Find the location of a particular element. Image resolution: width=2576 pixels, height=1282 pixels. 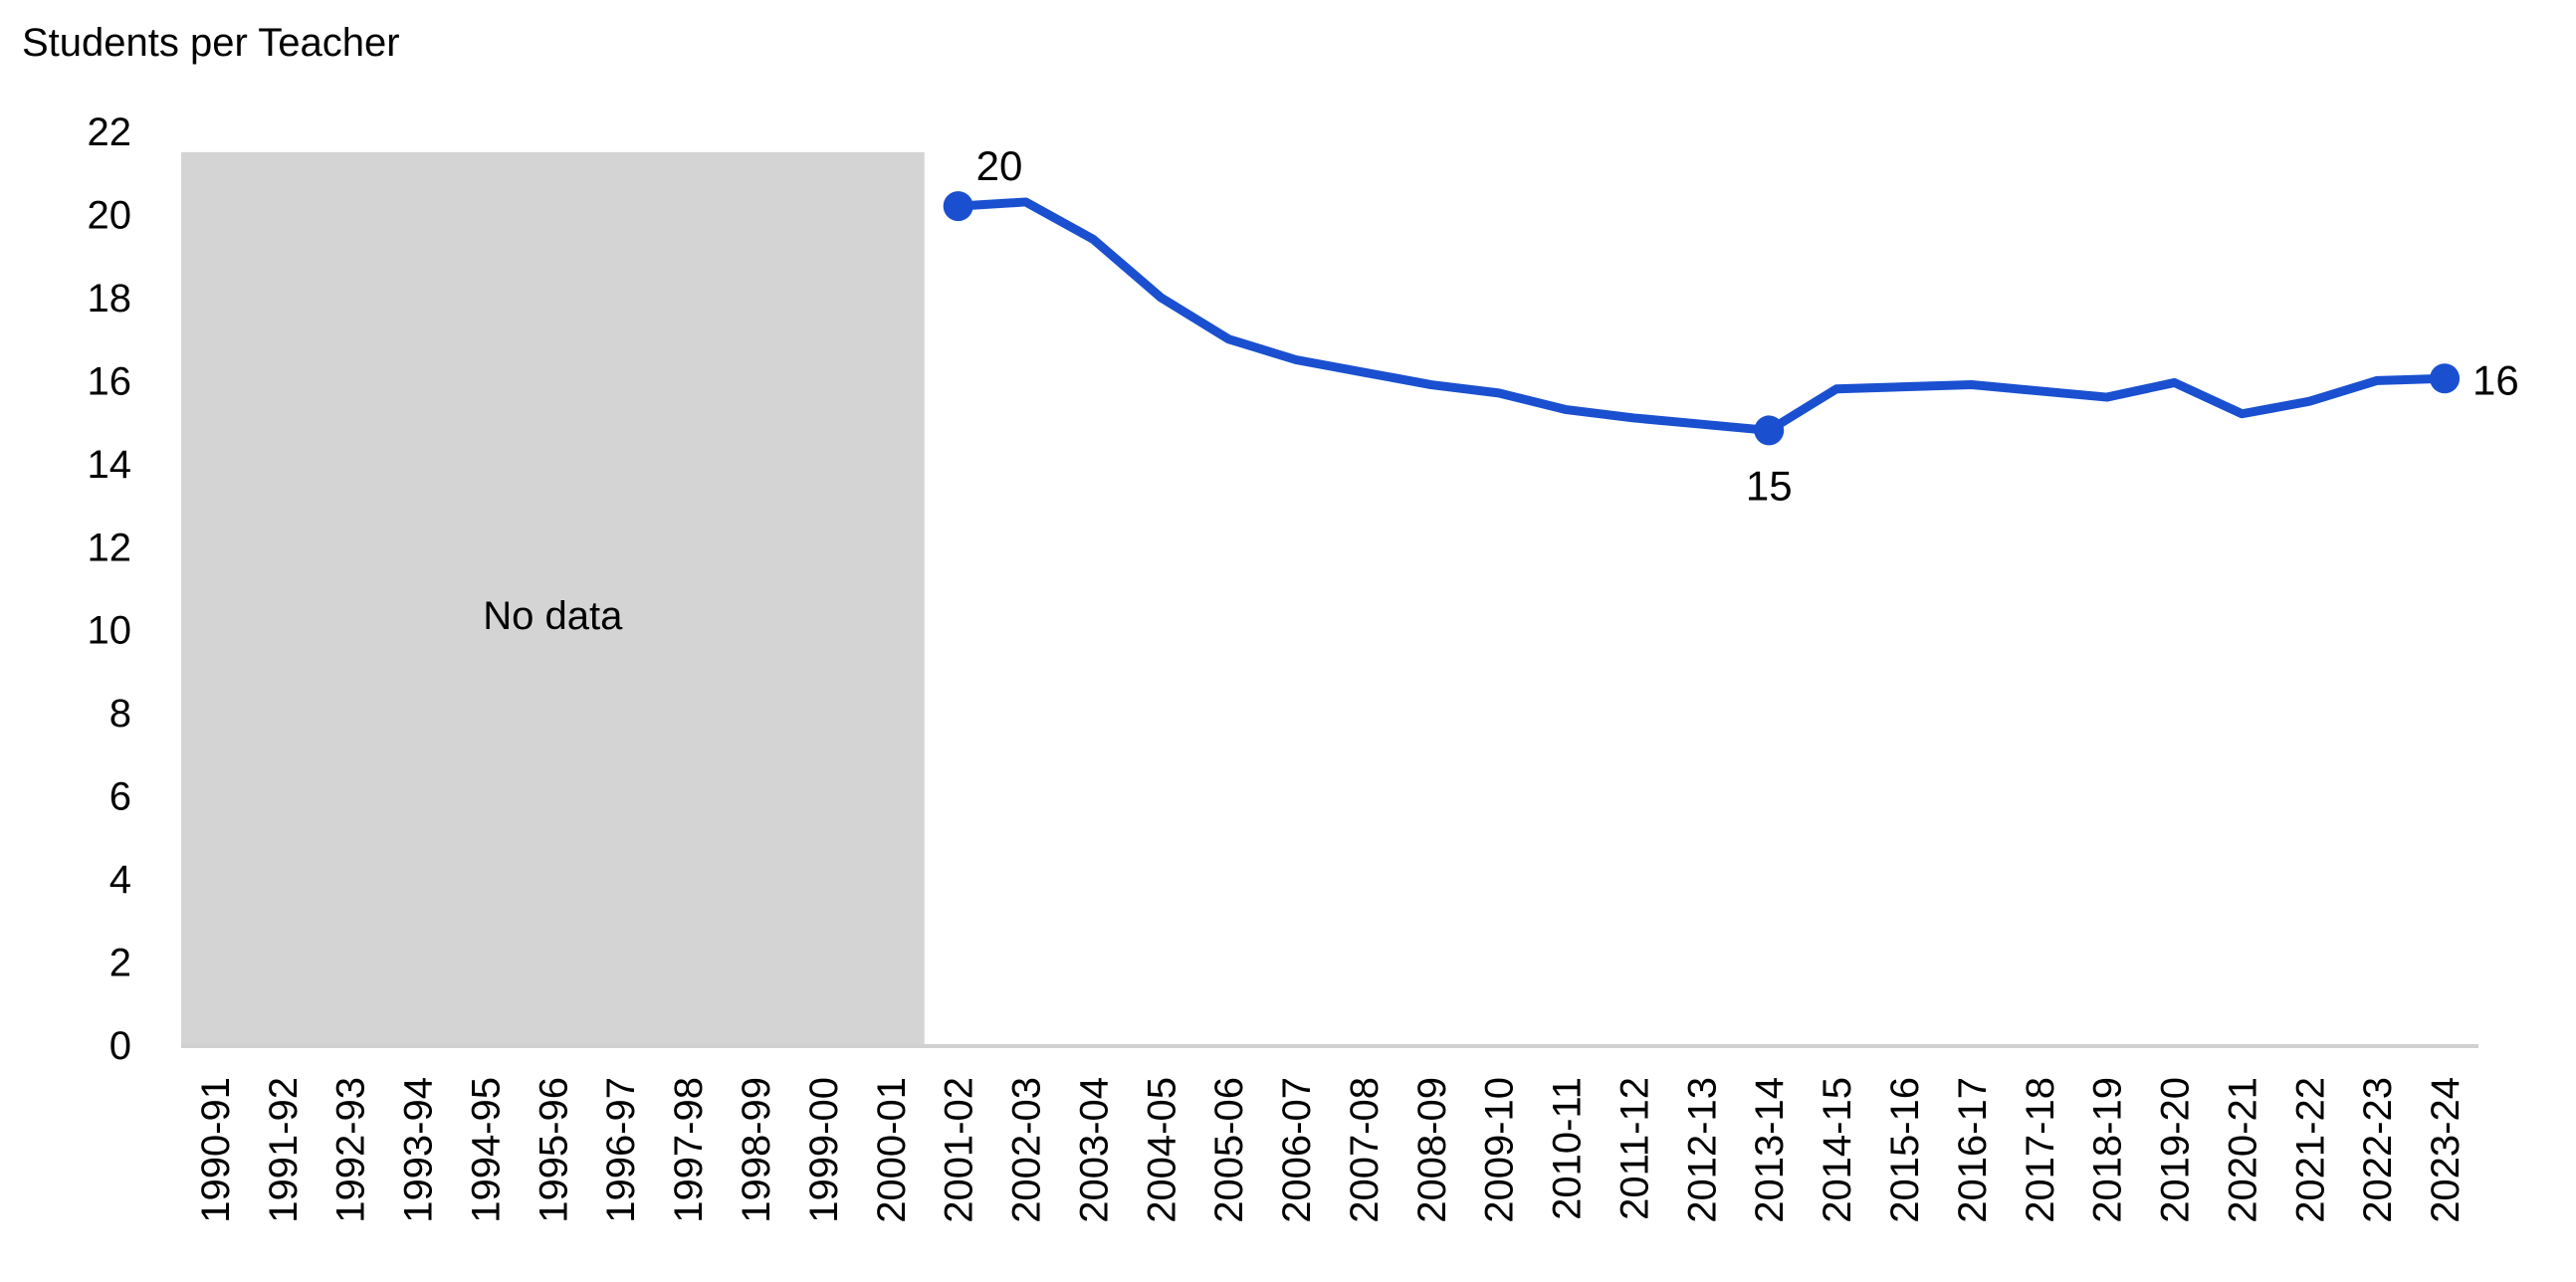

series-line is located at coordinates (1702, 316).